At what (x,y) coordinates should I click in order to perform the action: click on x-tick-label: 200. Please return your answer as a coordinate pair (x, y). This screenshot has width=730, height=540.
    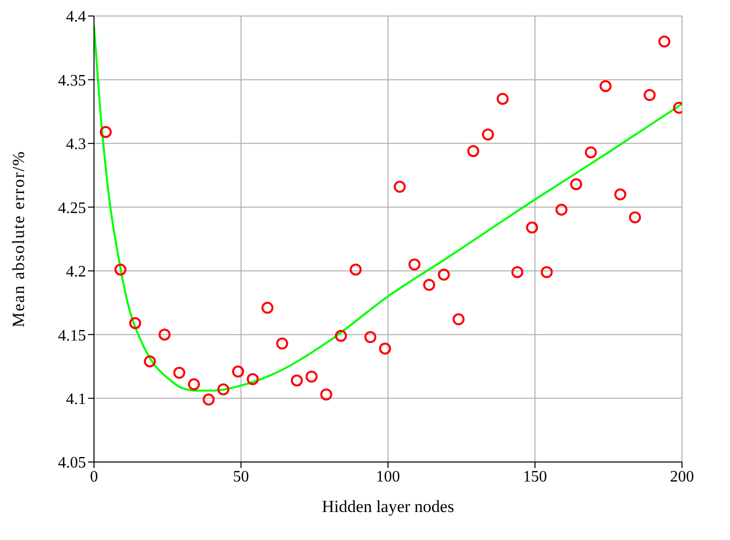
    Looking at the image, I should click on (682, 477).